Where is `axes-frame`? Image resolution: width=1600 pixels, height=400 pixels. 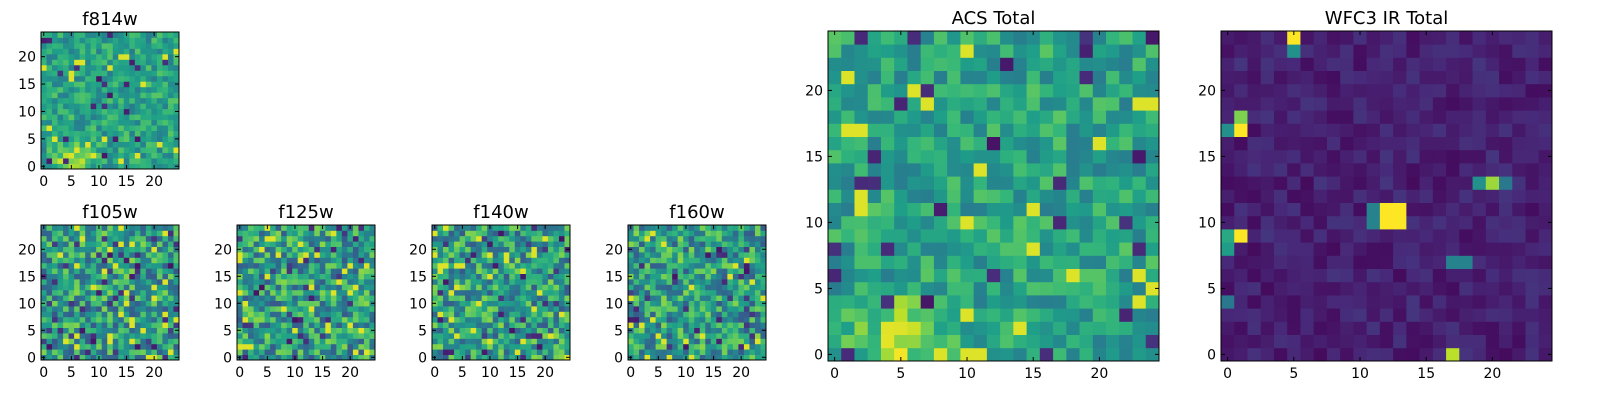
axes-frame is located at coordinates (306, 292).